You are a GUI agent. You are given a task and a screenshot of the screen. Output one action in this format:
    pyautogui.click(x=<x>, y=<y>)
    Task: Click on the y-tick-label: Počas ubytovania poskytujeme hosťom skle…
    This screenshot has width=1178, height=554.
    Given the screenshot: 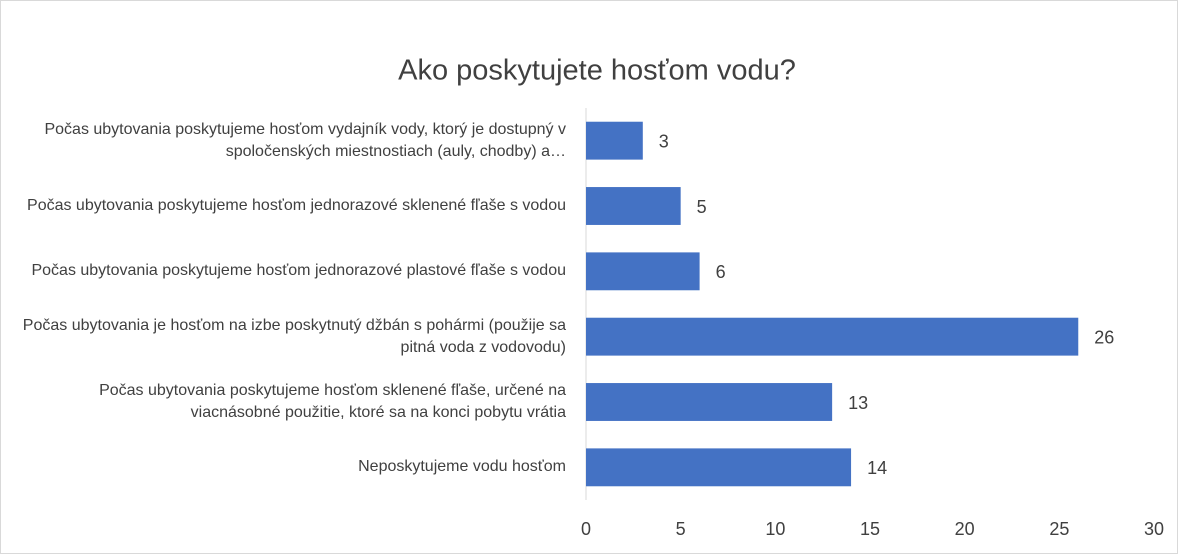 What is the action you would take?
    pyautogui.click(x=332, y=401)
    